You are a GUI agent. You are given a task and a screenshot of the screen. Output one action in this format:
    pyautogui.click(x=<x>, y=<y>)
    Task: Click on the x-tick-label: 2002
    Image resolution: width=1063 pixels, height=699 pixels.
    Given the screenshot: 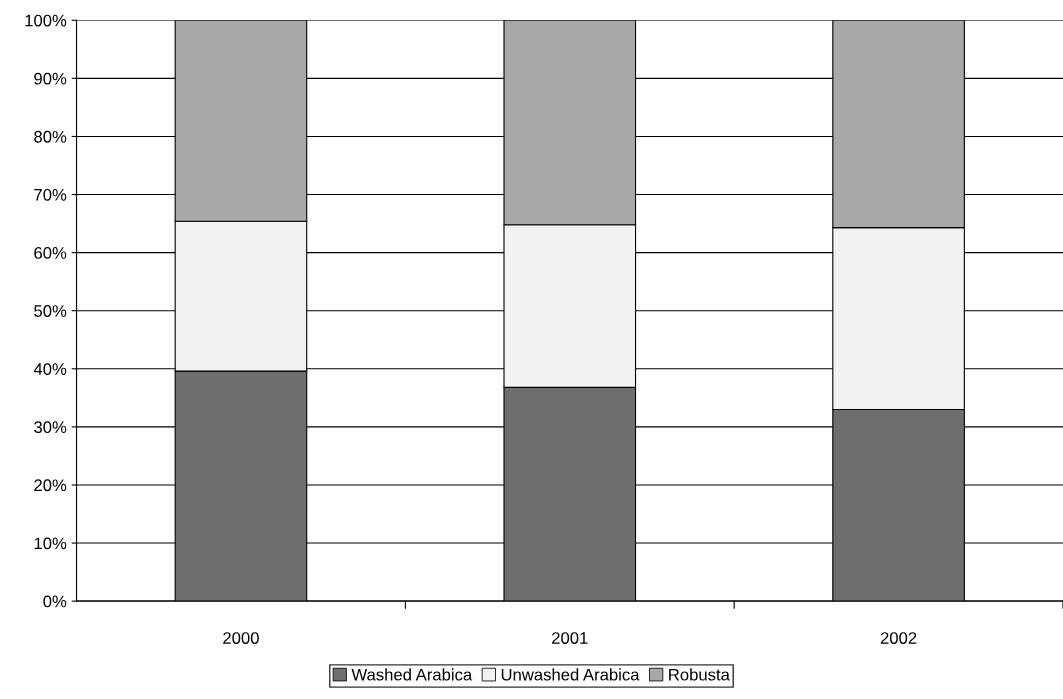 What is the action you would take?
    pyautogui.click(x=898, y=638)
    